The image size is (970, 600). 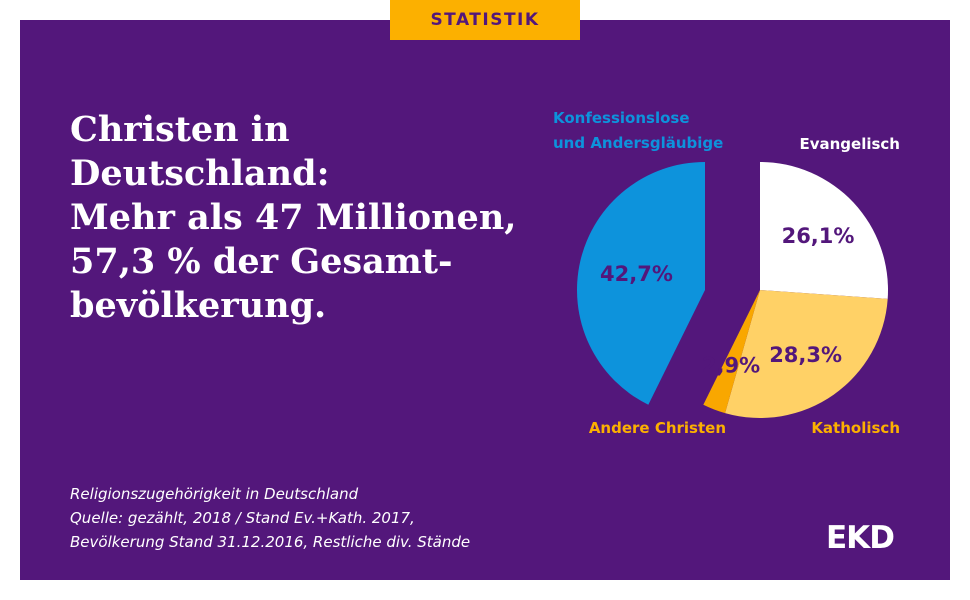 What do you see at coordinates (214, 494) in the screenshot?
I see `source-note-line: Religionszugehörigkeit in Deutschland` at bounding box center [214, 494].